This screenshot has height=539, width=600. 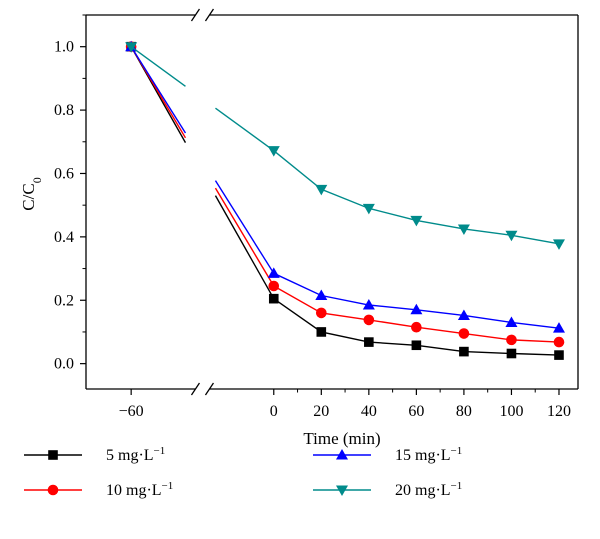 I want to click on x-tick-label: 120, so click(x=559, y=411).